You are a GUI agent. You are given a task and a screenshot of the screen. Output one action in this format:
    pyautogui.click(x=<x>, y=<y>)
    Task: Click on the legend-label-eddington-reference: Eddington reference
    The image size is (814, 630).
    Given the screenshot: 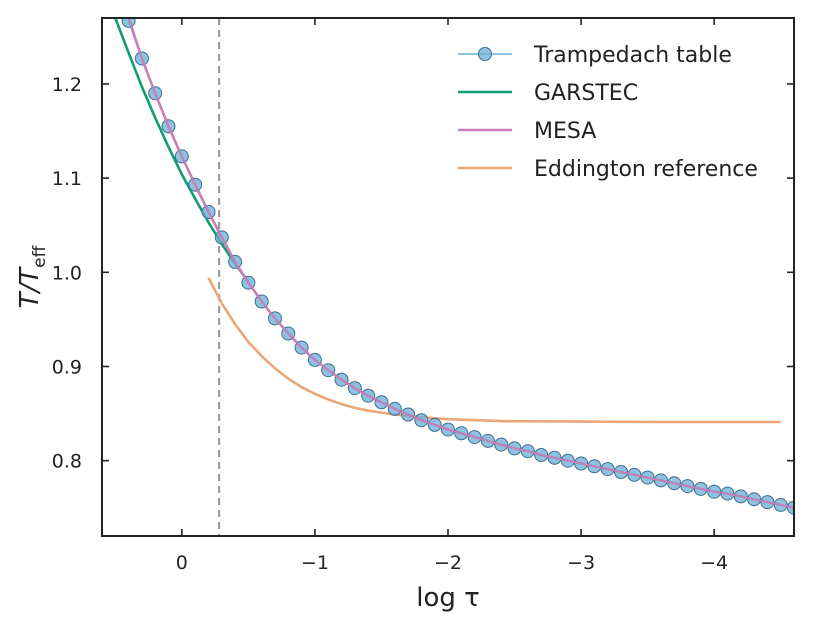 What is the action you would take?
    pyautogui.click(x=646, y=169)
    